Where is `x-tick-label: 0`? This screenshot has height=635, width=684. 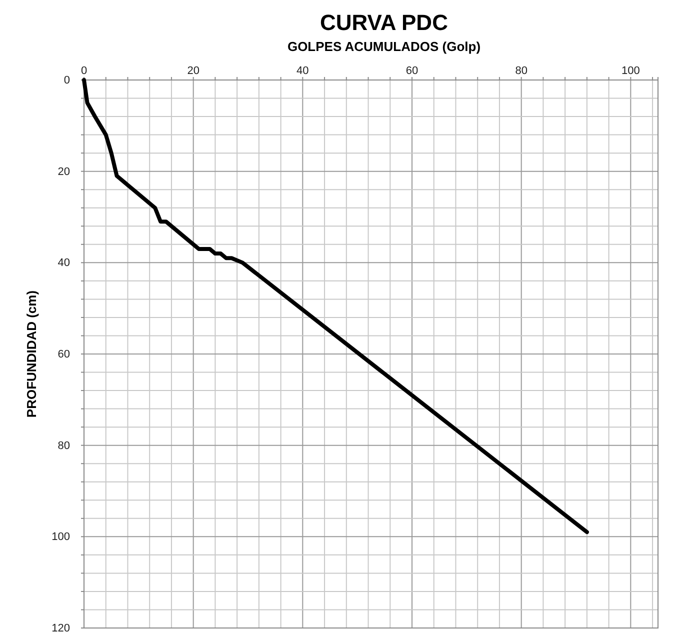 x-tick-label: 0 is located at coordinates (84, 71).